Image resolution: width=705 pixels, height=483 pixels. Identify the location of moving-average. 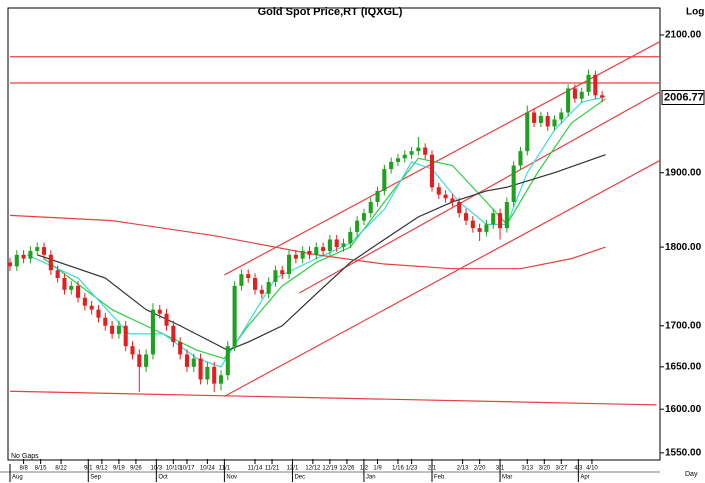
(307, 242).